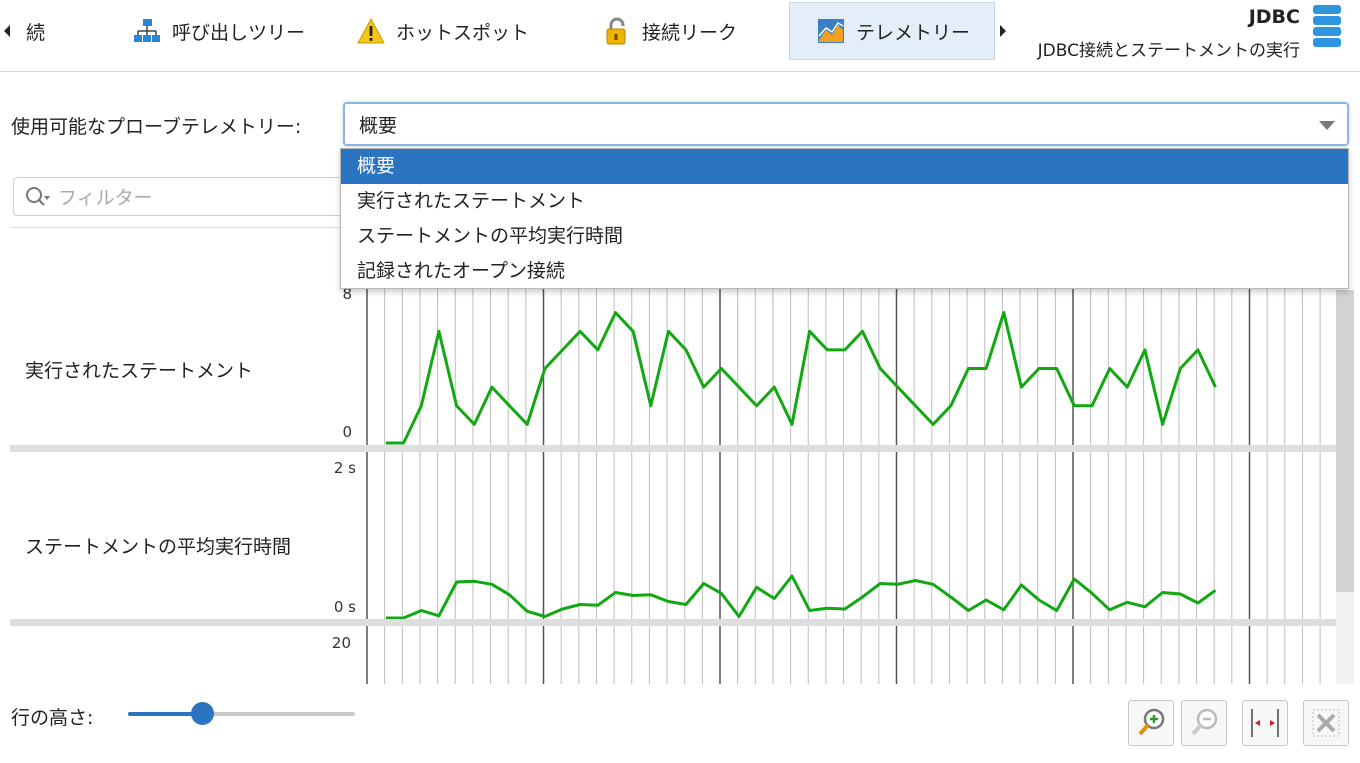 The width and height of the screenshot is (1360, 763). Describe the element at coordinates (471, 201) in the screenshot. I see `dropdown-option-executed-statements: 実行されたステートメント` at that location.